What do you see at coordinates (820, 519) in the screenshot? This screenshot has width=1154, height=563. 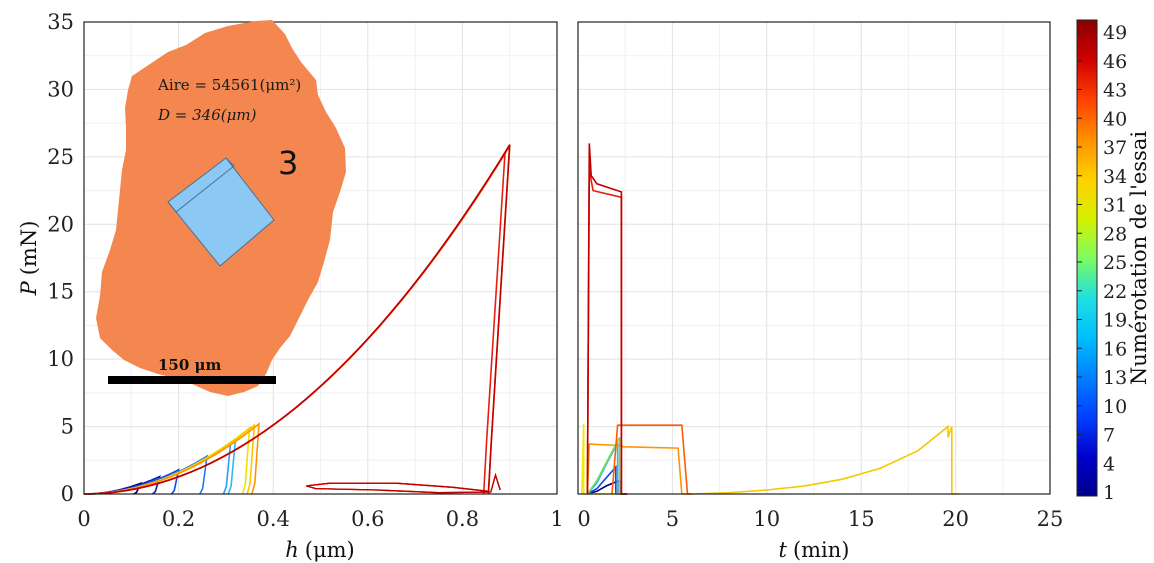 I see `right-x-ticks: 0 5 10 15 20 25` at bounding box center [820, 519].